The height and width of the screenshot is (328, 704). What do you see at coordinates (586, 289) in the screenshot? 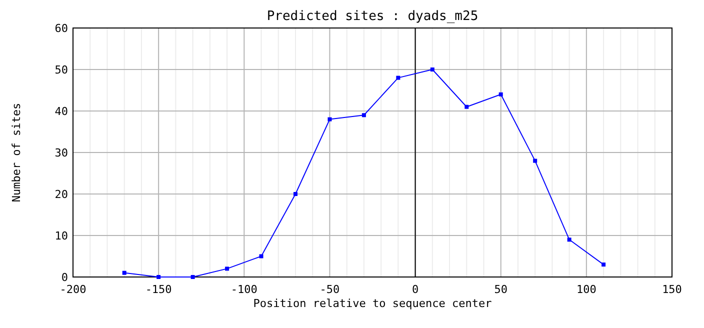
I see `x-tick-label: 100` at bounding box center [586, 289].